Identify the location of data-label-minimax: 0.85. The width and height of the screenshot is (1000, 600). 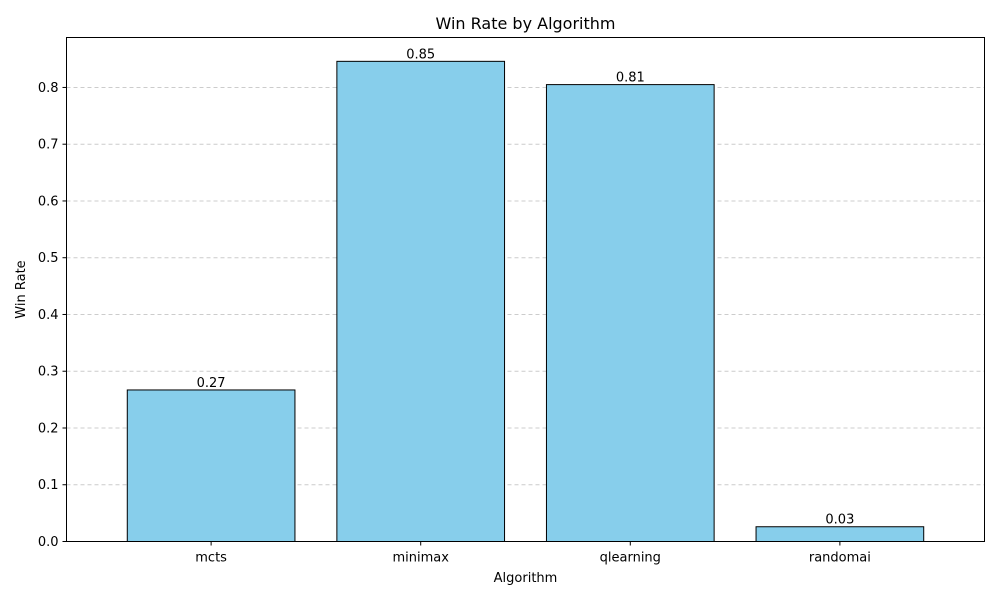
(420, 54).